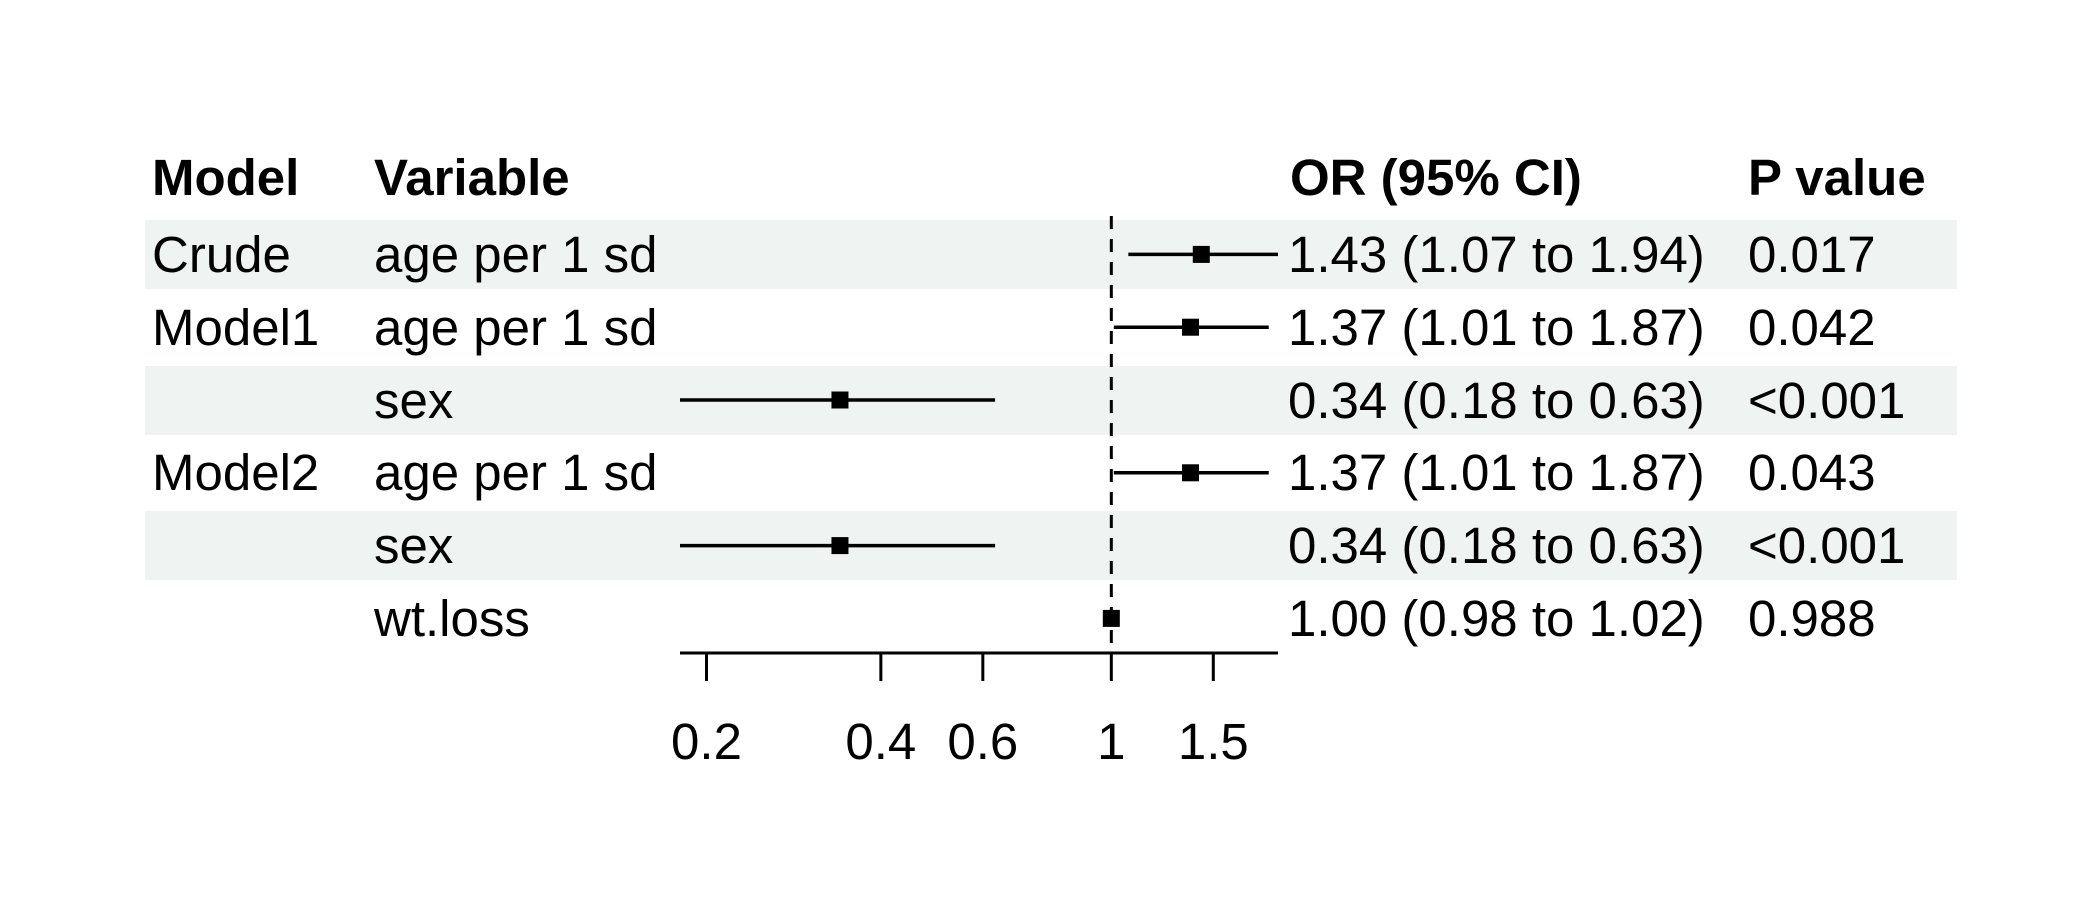 This screenshot has width=2100, height=900. I want to click on or-ci-cell: 1.00 (0.98 to 1.02), so click(1496, 618).